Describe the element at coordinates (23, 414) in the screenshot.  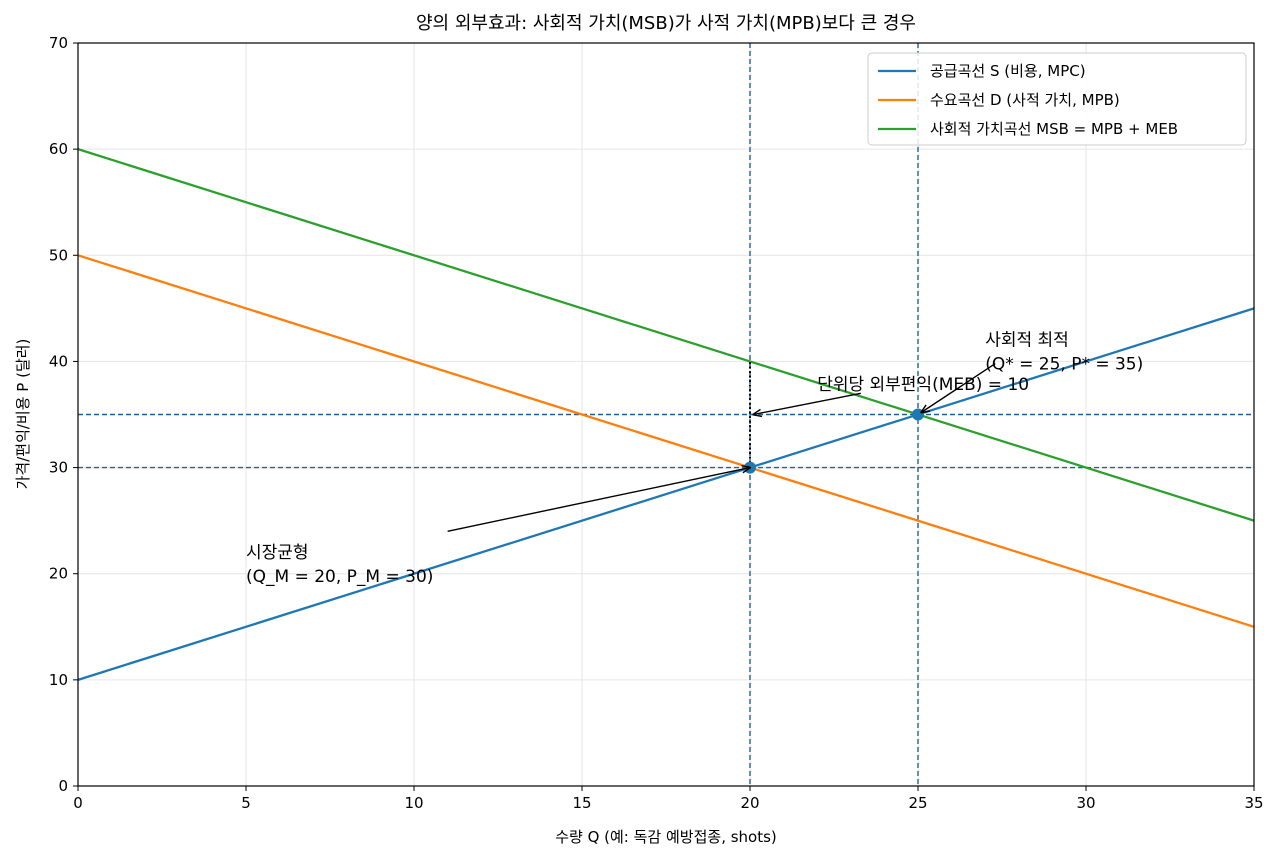
I see `y-axis-label: 가격/편익/비용 P (달러)` at that location.